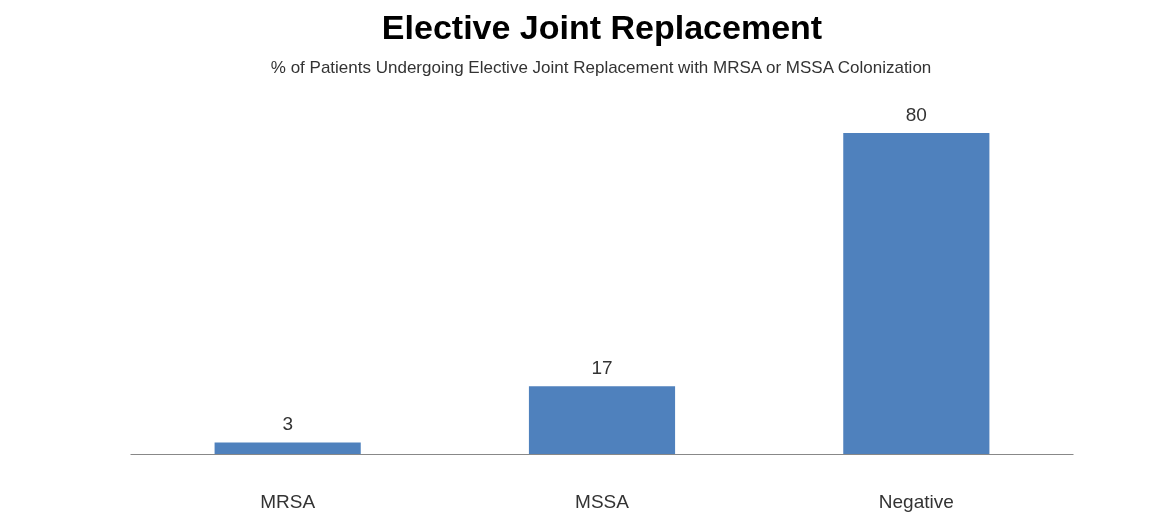 The width and height of the screenshot is (1159, 516). Describe the element at coordinates (602, 501) in the screenshot. I see `x-tick-label: MSSA` at that location.